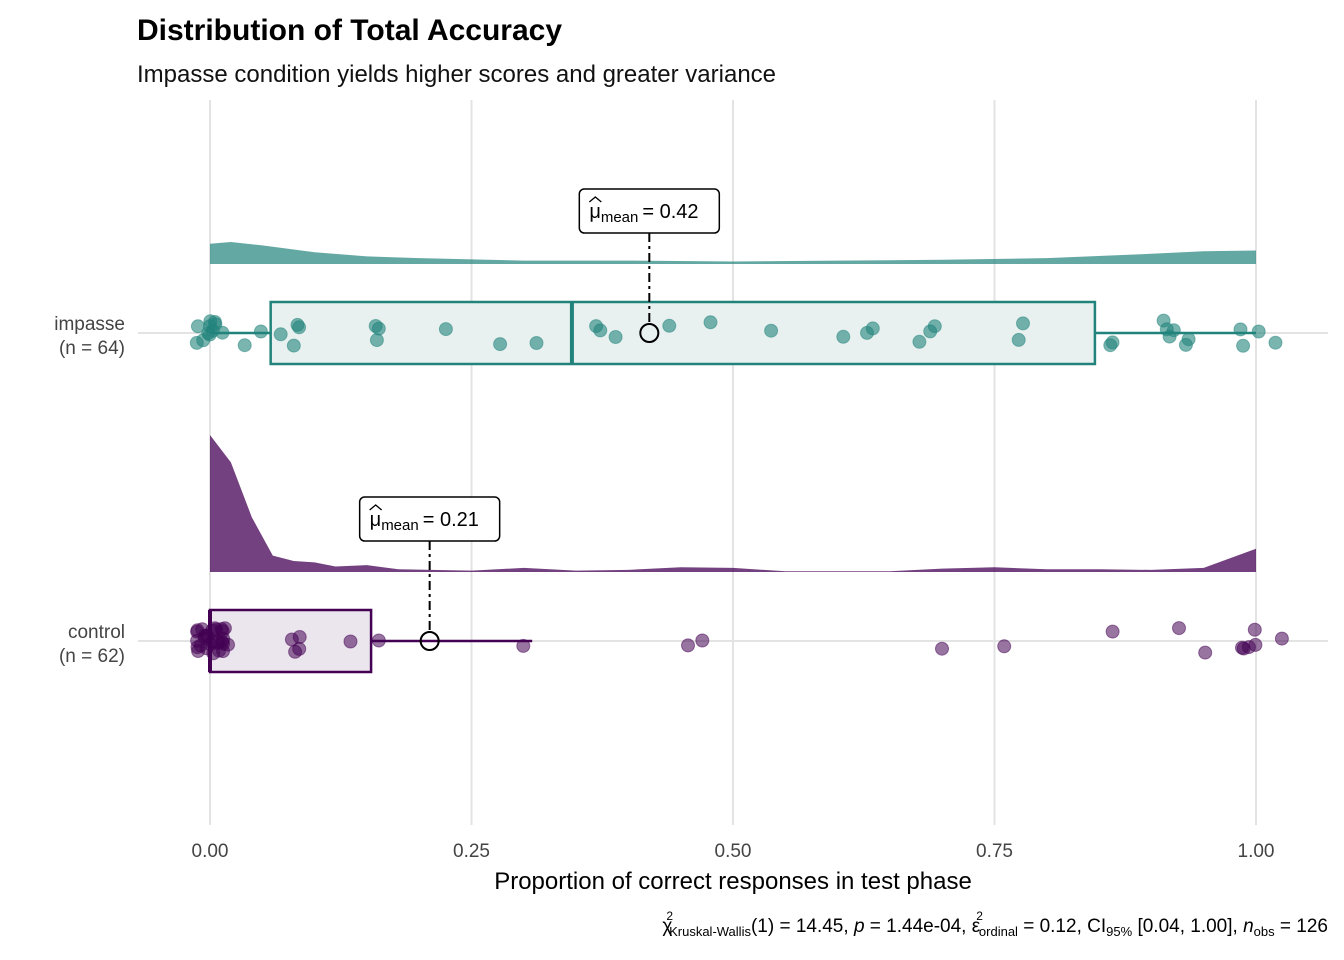 The height and width of the screenshot is (960, 1344). Describe the element at coordinates (96, 632) in the screenshot. I see `y-label-control: control` at that location.